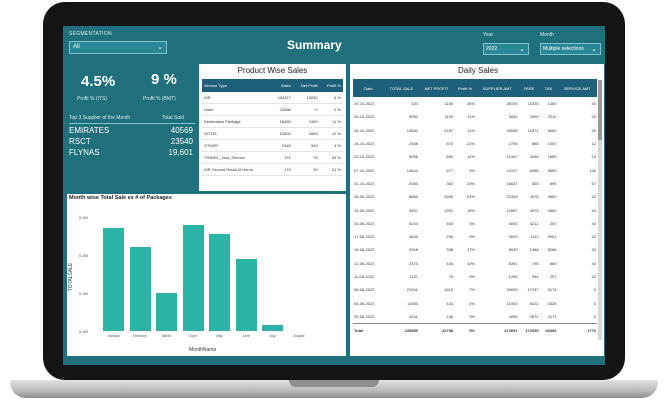 This screenshot has width=668, height=412. I want to click on year-dropdown-value: 2022, so click(492, 49).